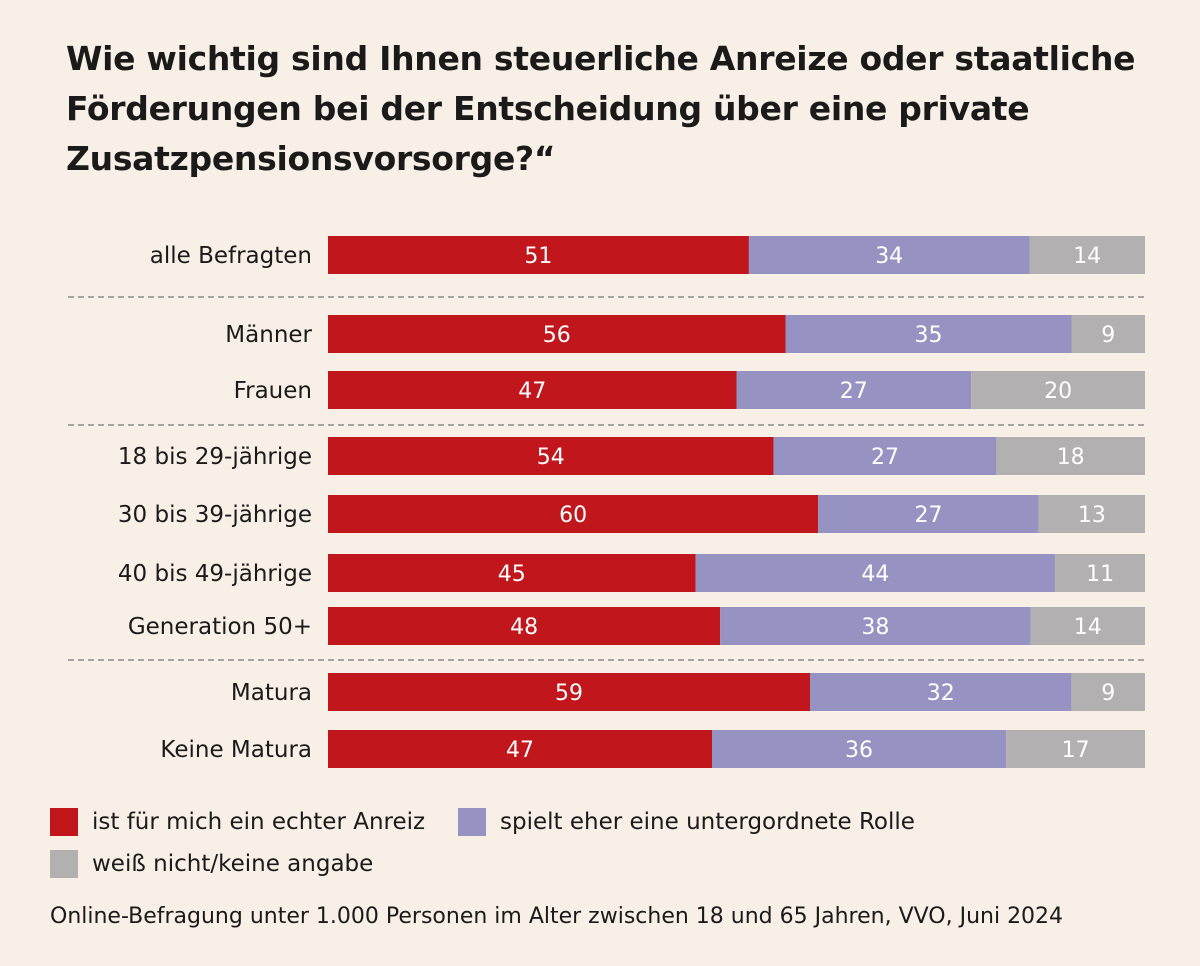 Image resolution: width=1200 pixels, height=966 pixels. I want to click on bar-frauen-s3, so click(1058, 390).